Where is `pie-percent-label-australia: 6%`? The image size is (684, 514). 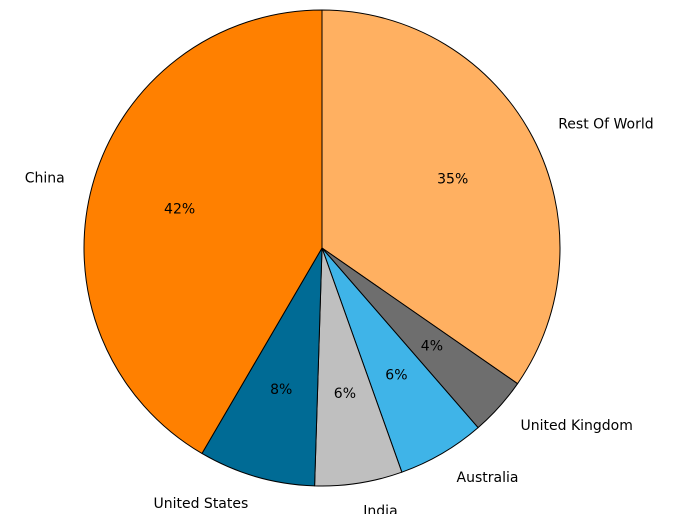
pie-percent-label-australia: 6% is located at coordinates (396, 375).